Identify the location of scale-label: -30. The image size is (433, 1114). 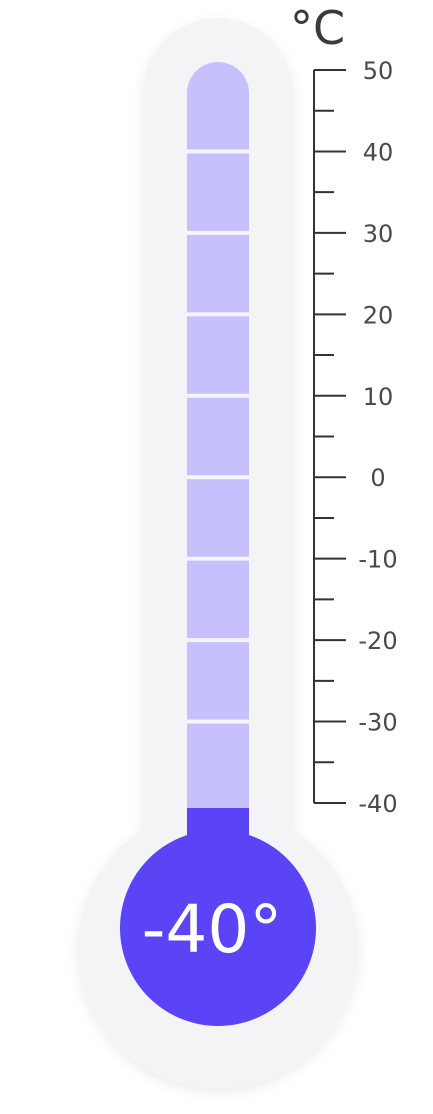
(377, 723).